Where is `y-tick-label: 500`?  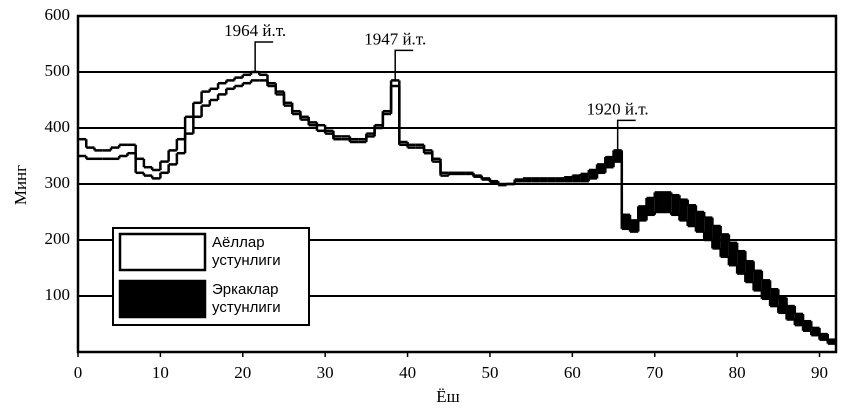 y-tick-label: 500 is located at coordinates (58, 70).